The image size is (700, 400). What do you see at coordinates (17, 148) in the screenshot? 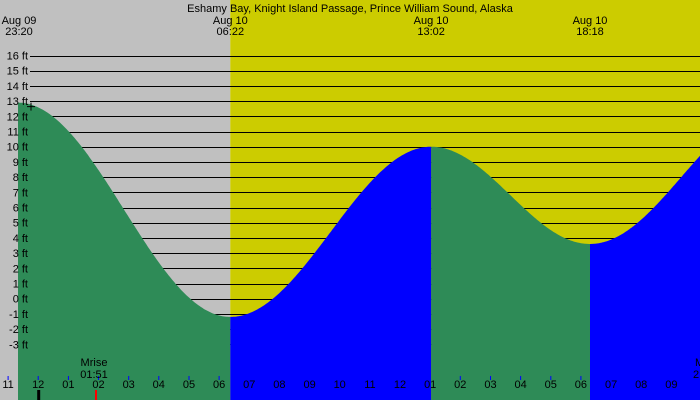
I see `y-tick-label: 10 ft` at bounding box center [17, 148].